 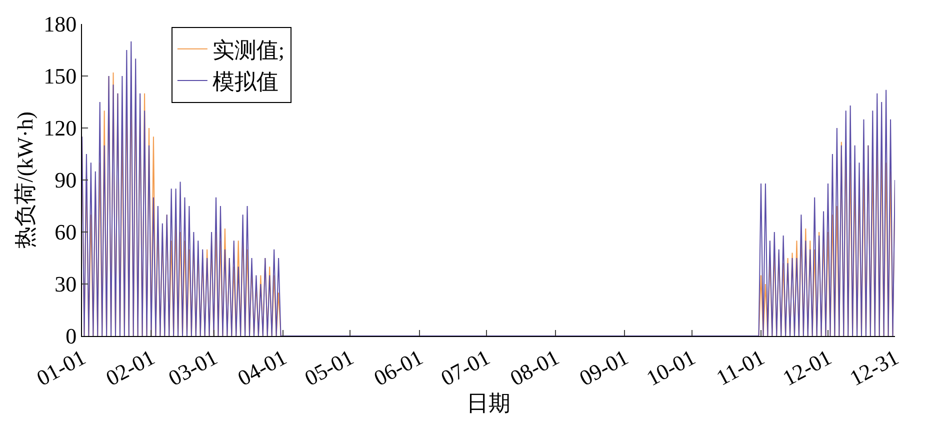 What do you see at coordinates (65, 232) in the screenshot?
I see `y-tick-label: 60` at bounding box center [65, 232].